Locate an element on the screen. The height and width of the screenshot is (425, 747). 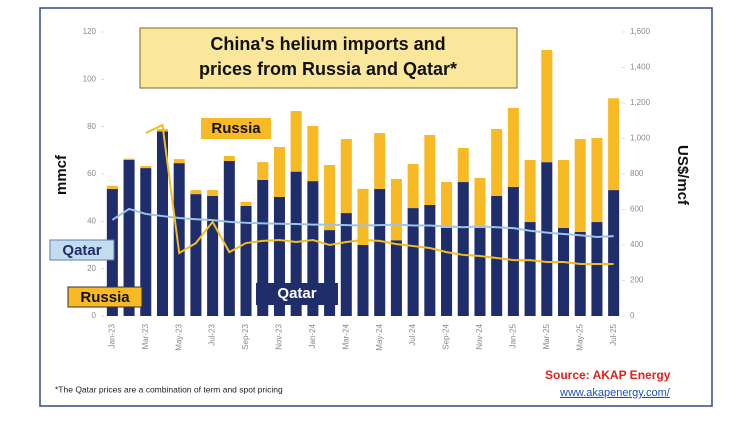
line is located at coordinates (362, 223).